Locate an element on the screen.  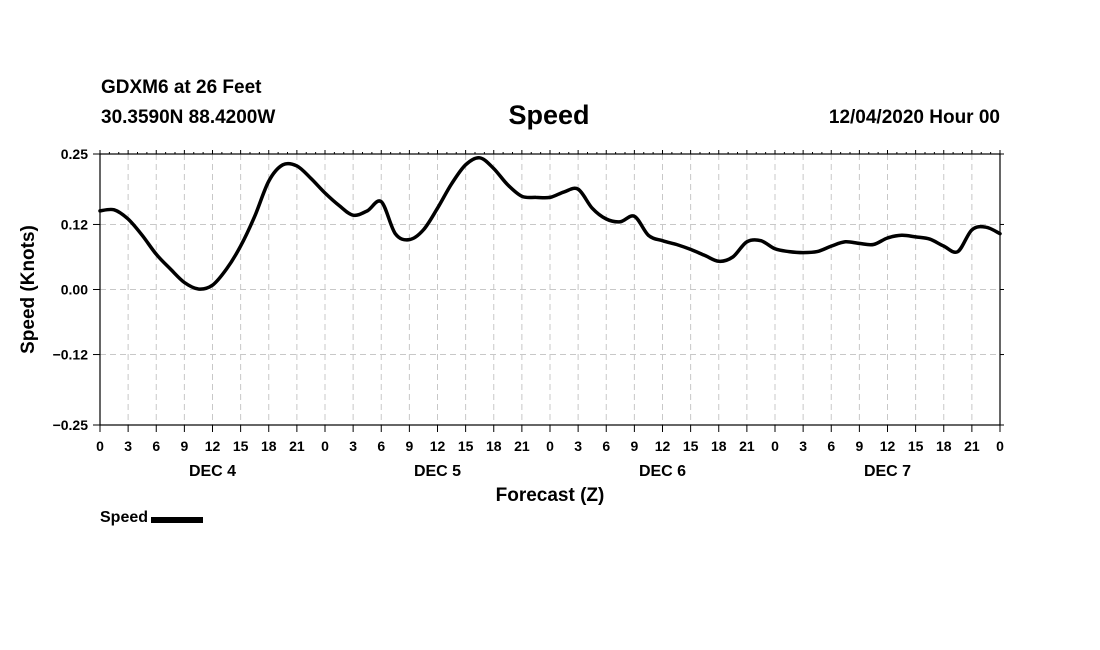
forecast-run-time: 12/04/2020 Hour 00 is located at coordinates (914, 117).